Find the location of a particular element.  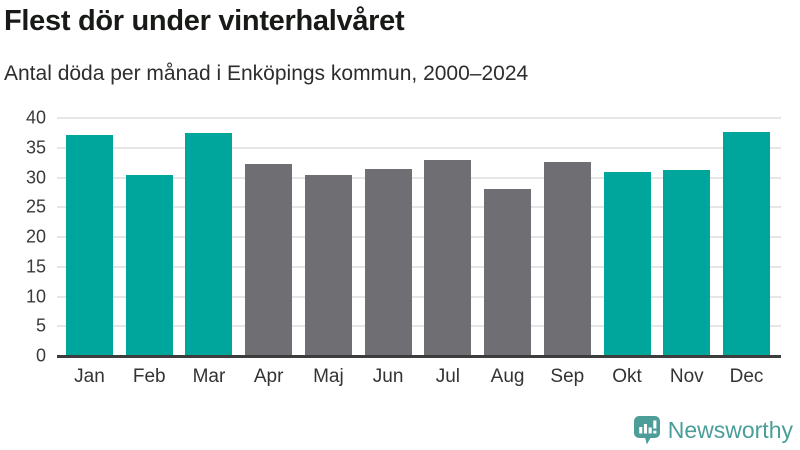

y-tick-label-20: 20 is located at coordinates (35, 236).